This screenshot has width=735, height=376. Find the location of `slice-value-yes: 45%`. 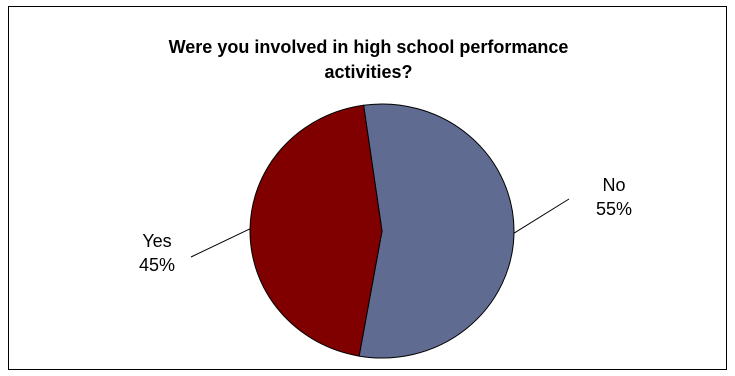

slice-value-yes: 45% is located at coordinates (157, 265).